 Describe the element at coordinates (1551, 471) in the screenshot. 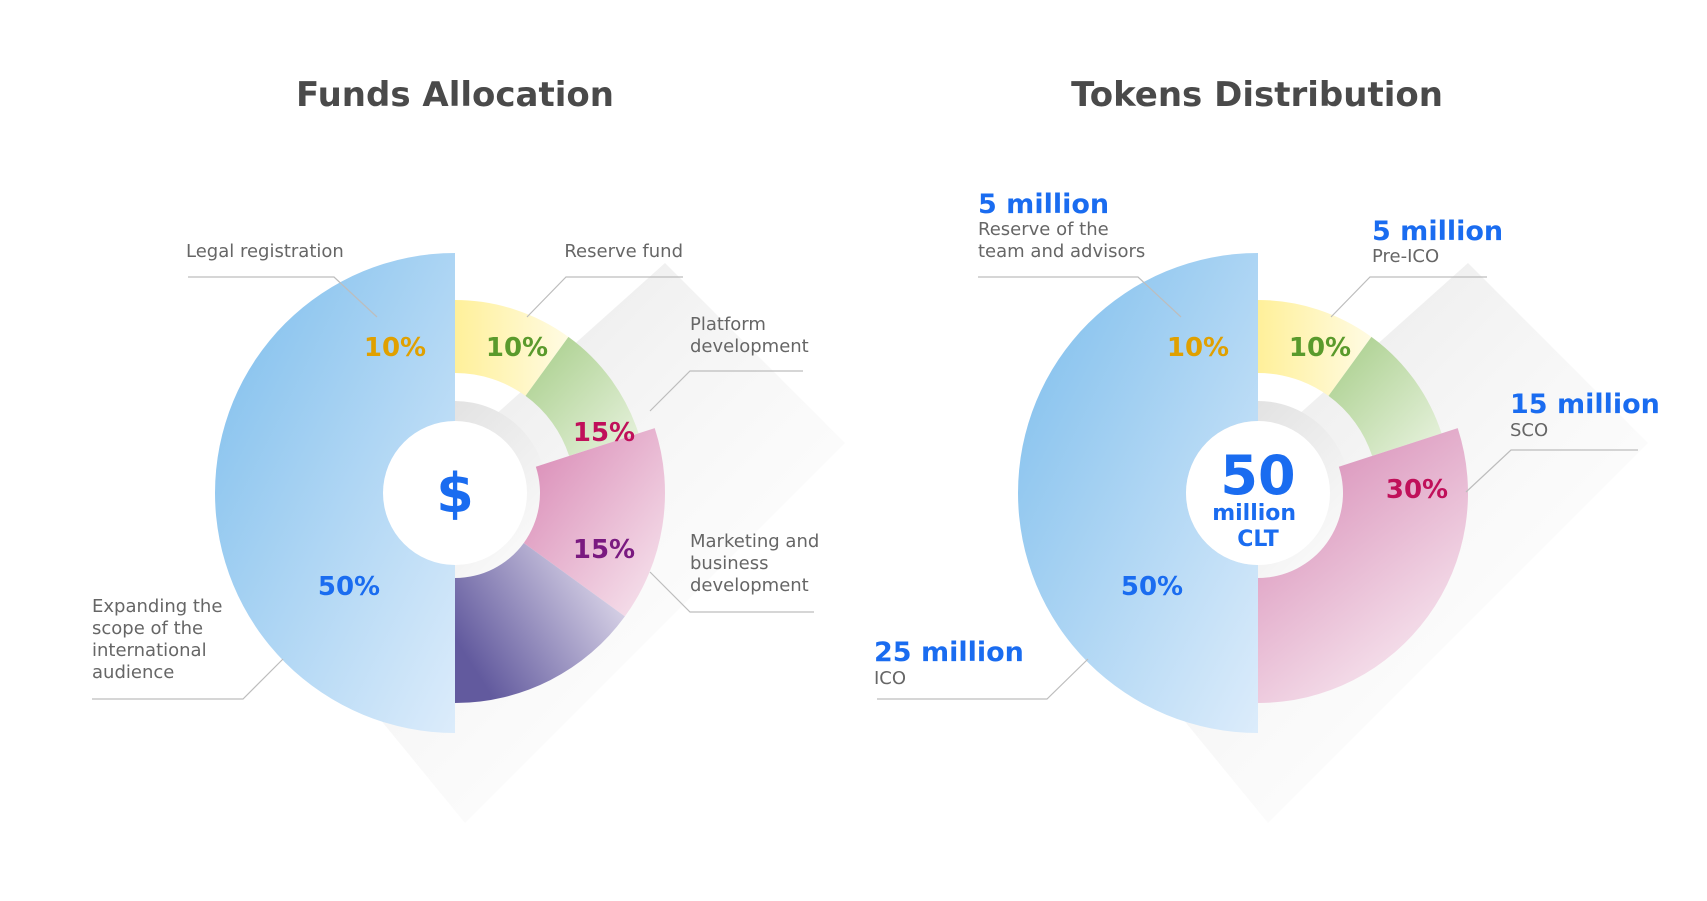

I see `leader-line-sco` at that location.